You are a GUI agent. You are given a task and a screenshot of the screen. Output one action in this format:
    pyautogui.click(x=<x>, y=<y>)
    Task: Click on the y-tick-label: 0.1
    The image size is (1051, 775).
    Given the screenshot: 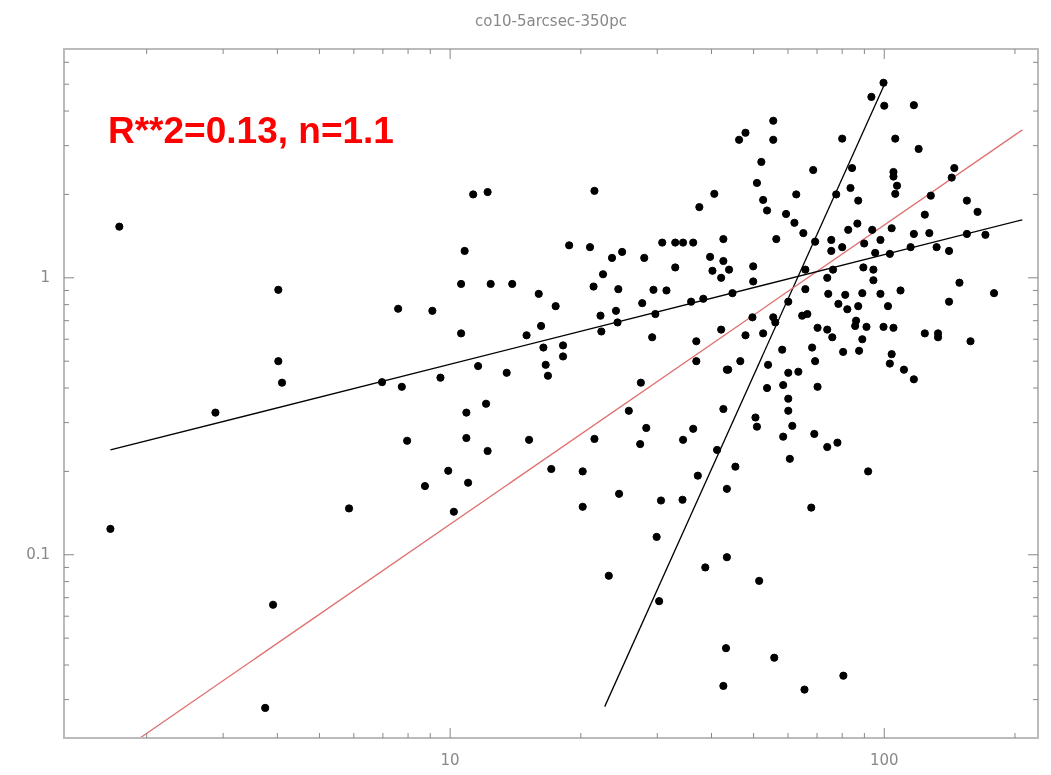 What is the action you would take?
    pyautogui.click(x=38, y=553)
    